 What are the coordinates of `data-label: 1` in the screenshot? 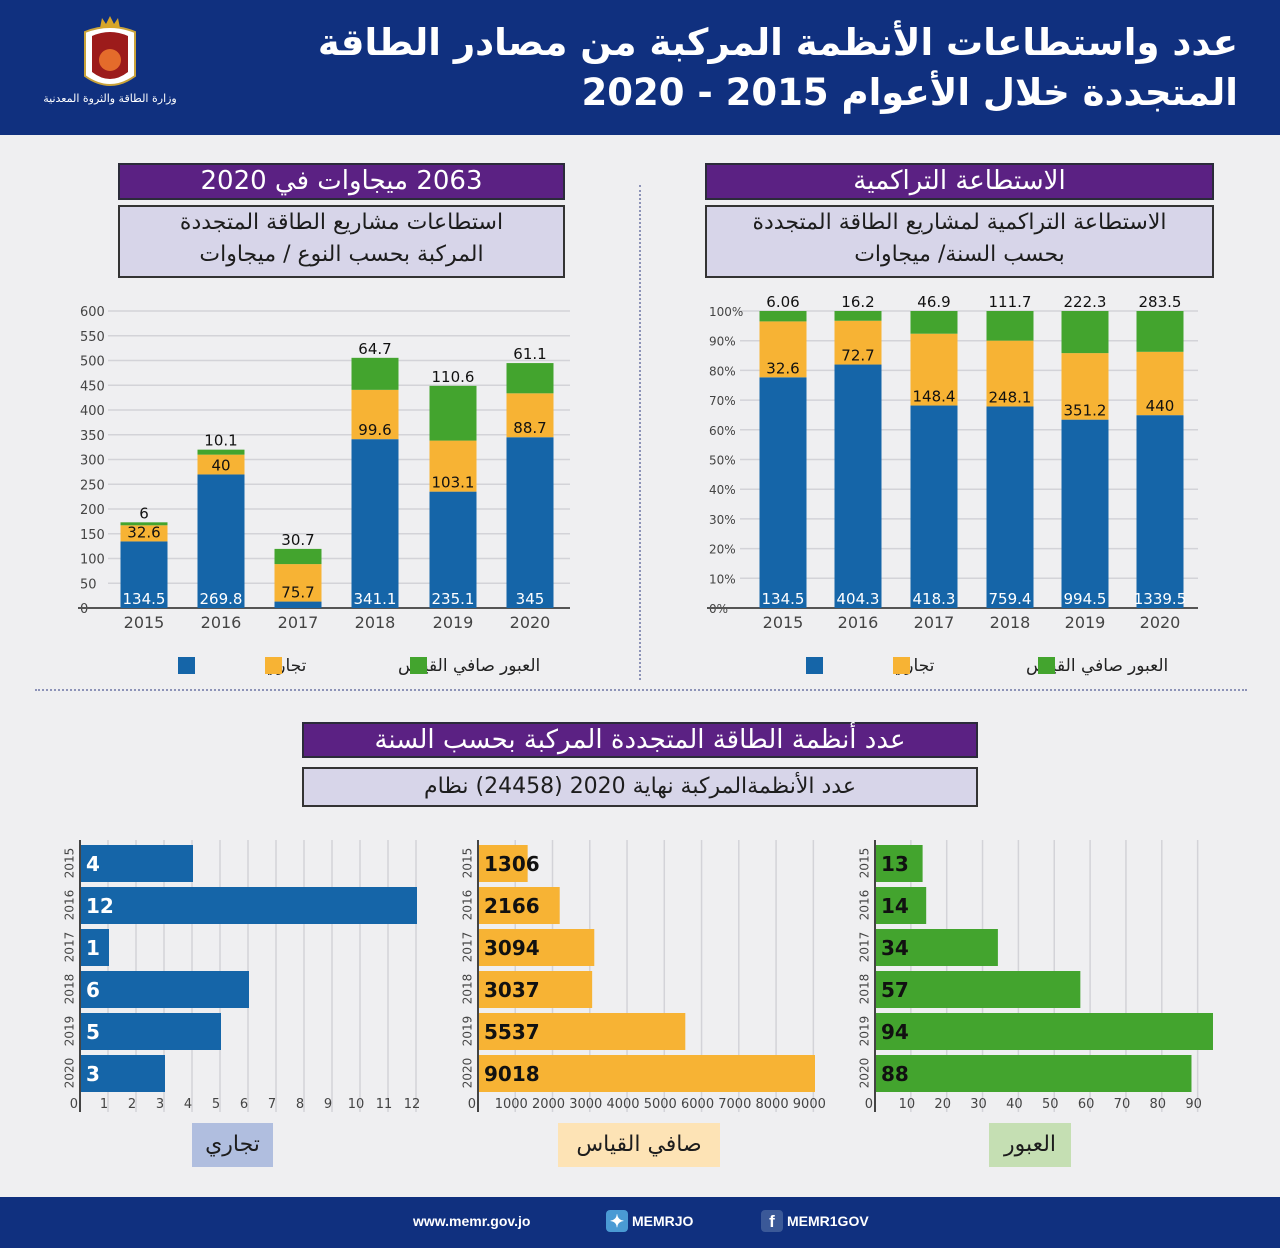 It's located at (93, 948).